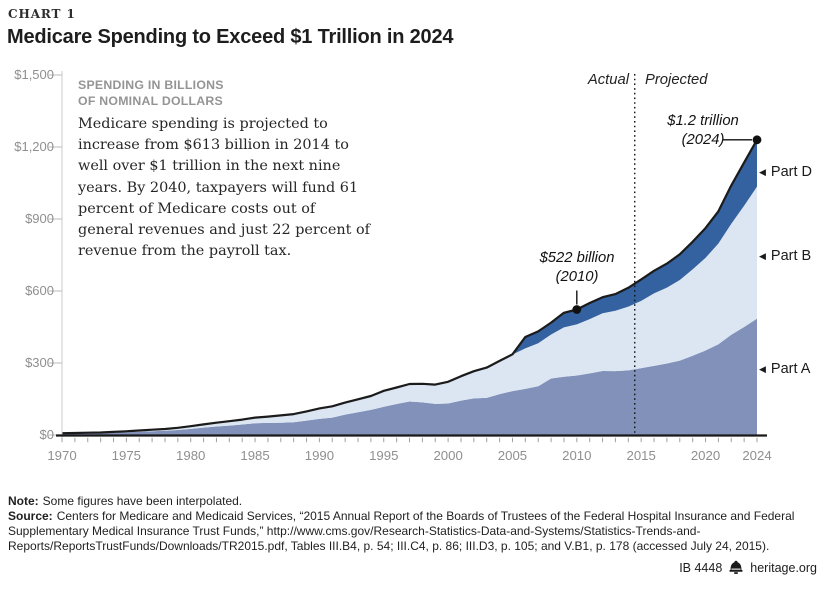  Describe the element at coordinates (641, 455) in the screenshot. I see `x-tick-label: 2015` at that location.